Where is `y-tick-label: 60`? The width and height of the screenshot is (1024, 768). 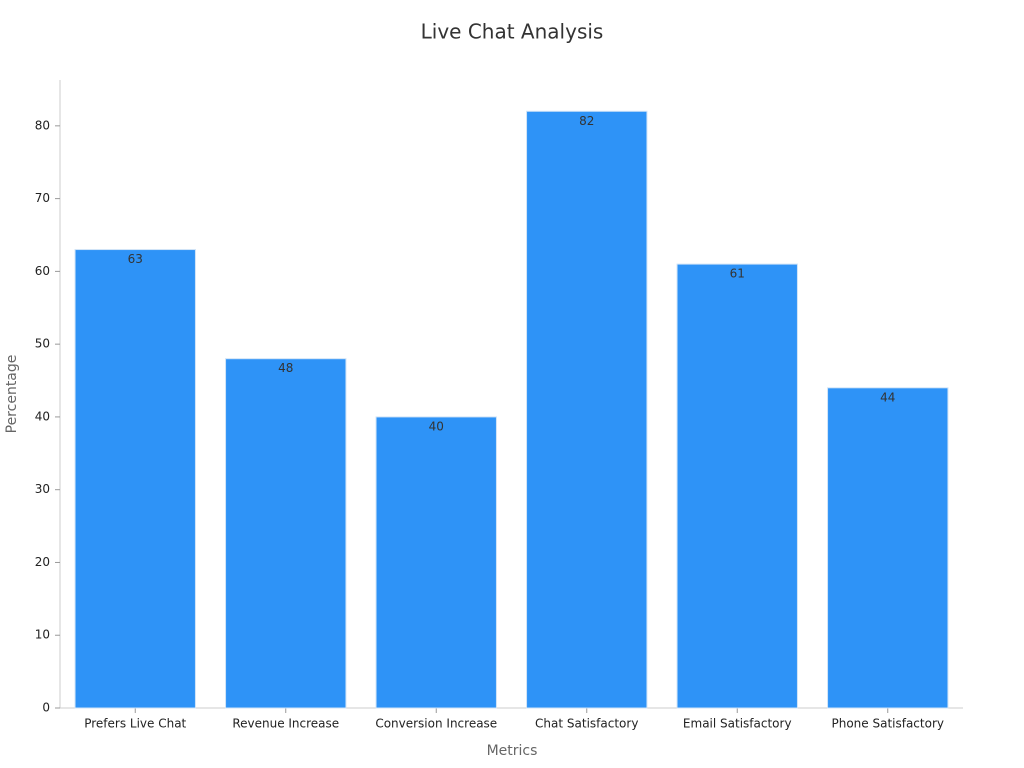 y-tick-label: 60 is located at coordinates (42, 271).